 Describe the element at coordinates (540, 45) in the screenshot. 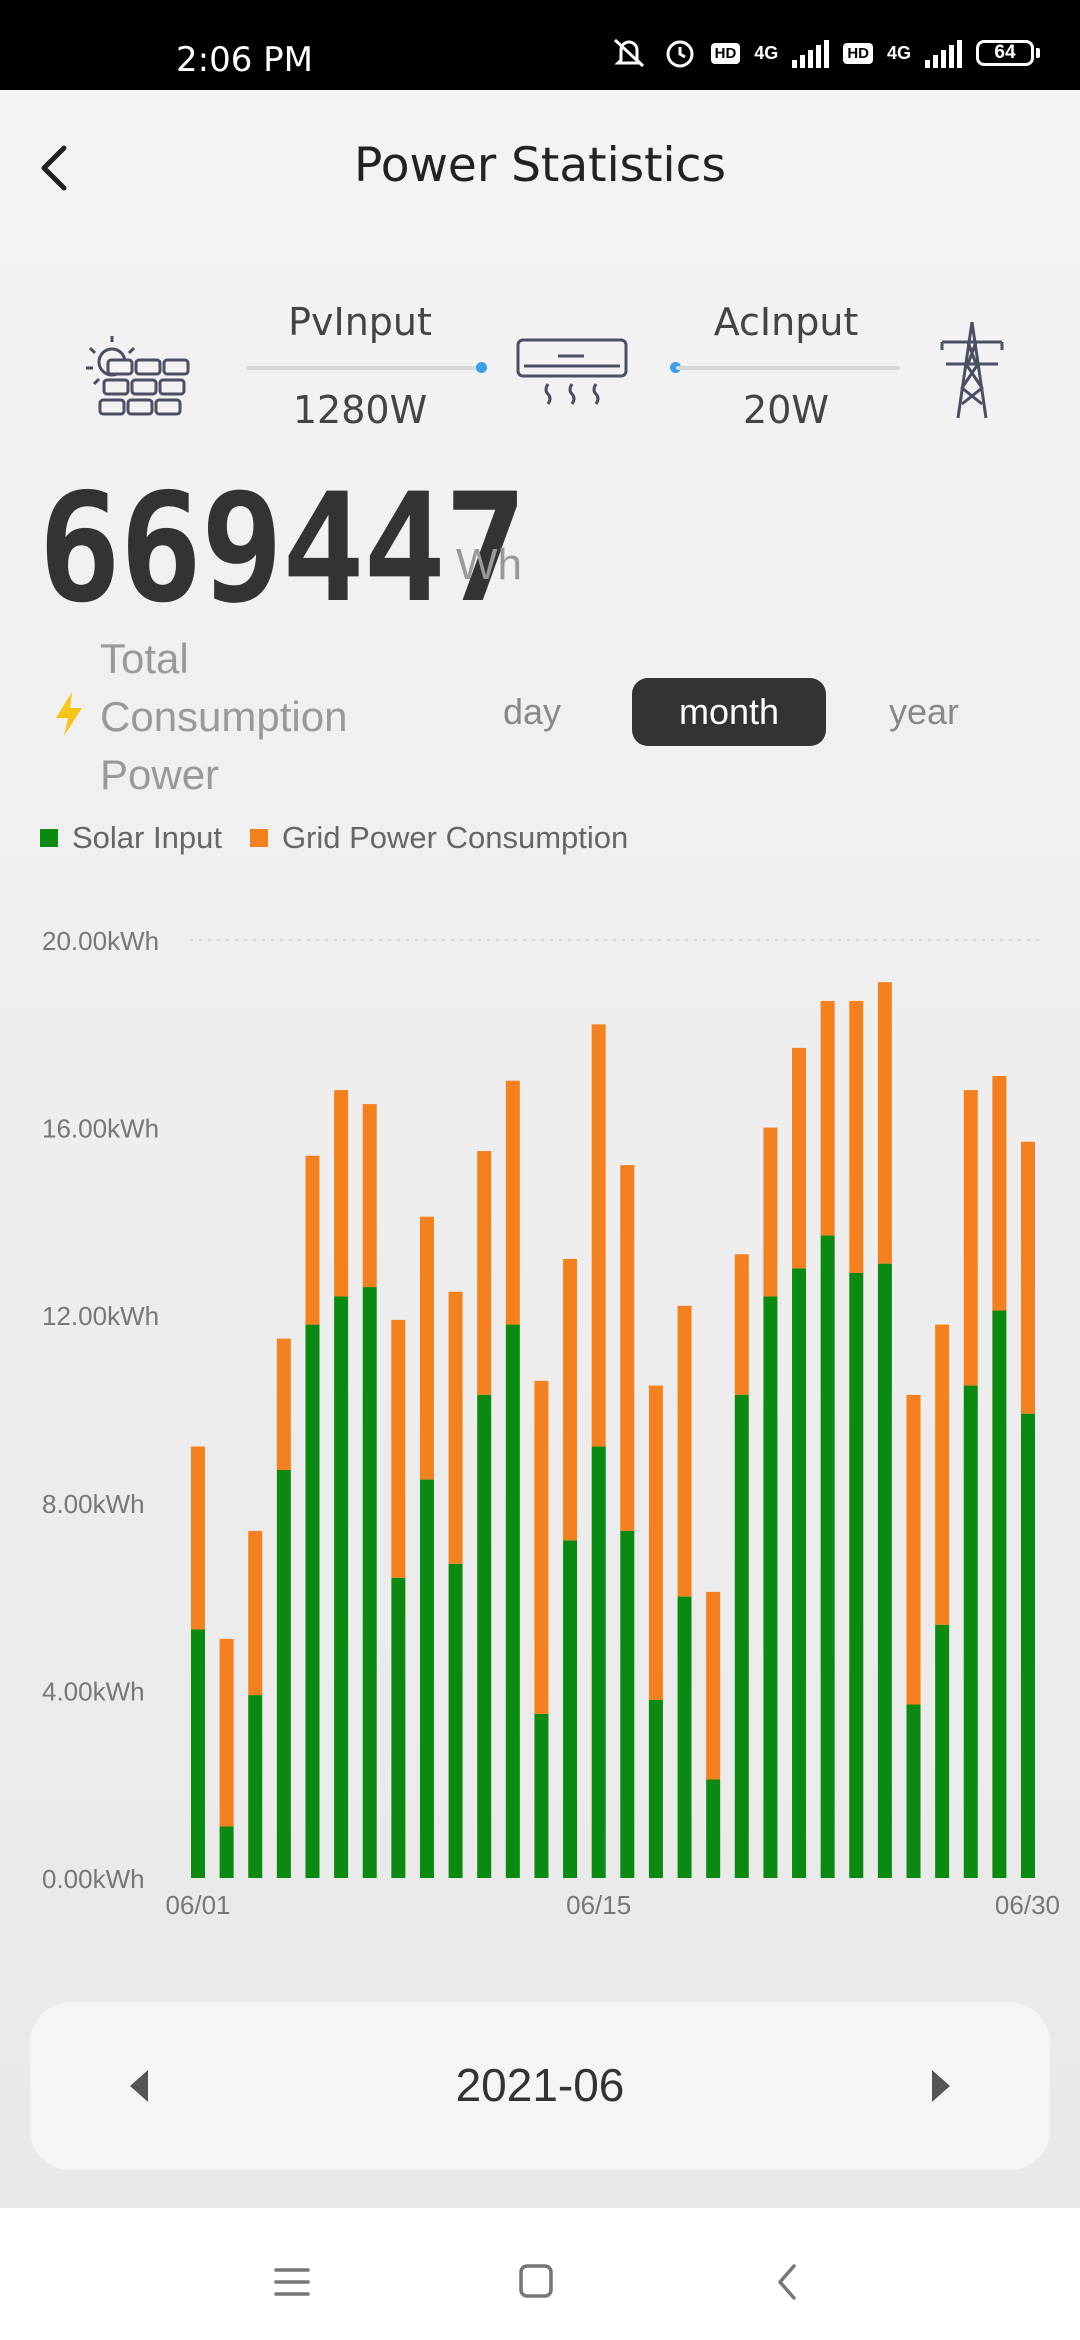

I see `status-bar: 2:06 PM HD 4G HD 4G 64` at that location.